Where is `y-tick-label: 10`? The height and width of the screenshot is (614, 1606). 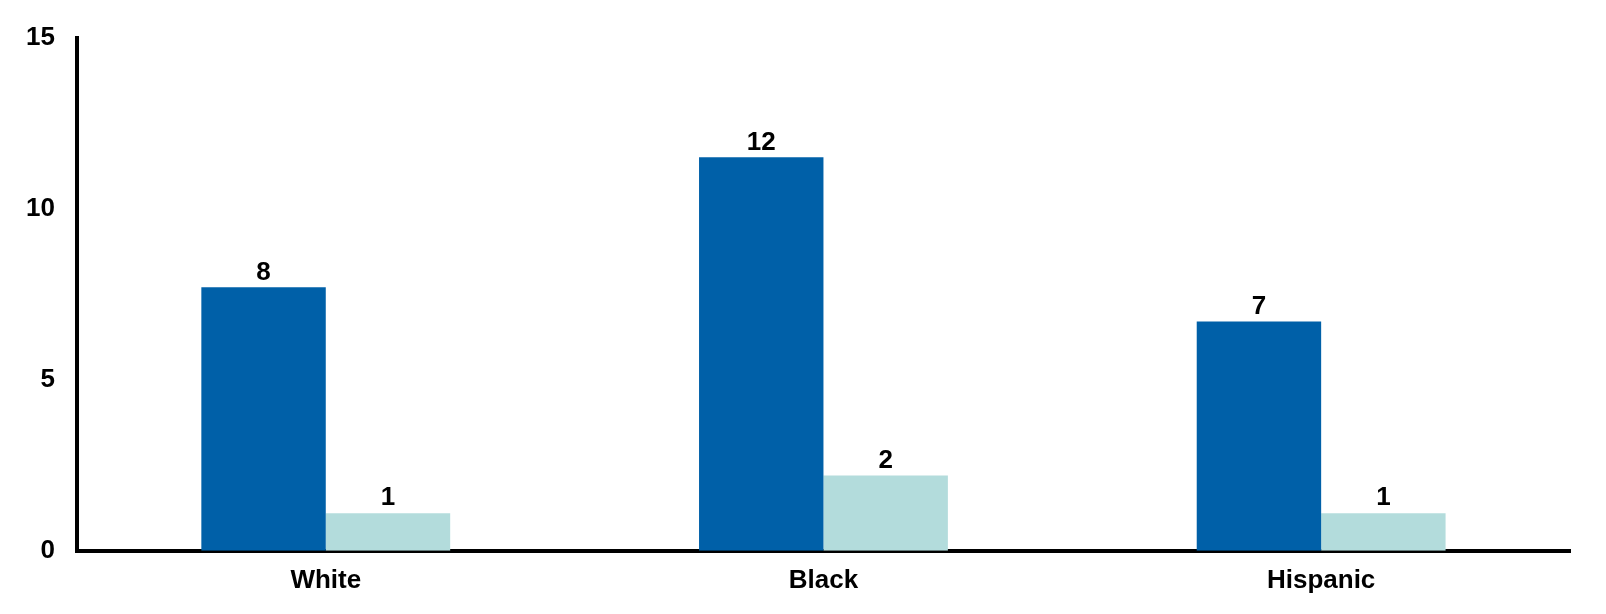
y-tick-label: 10 is located at coordinates (40, 206).